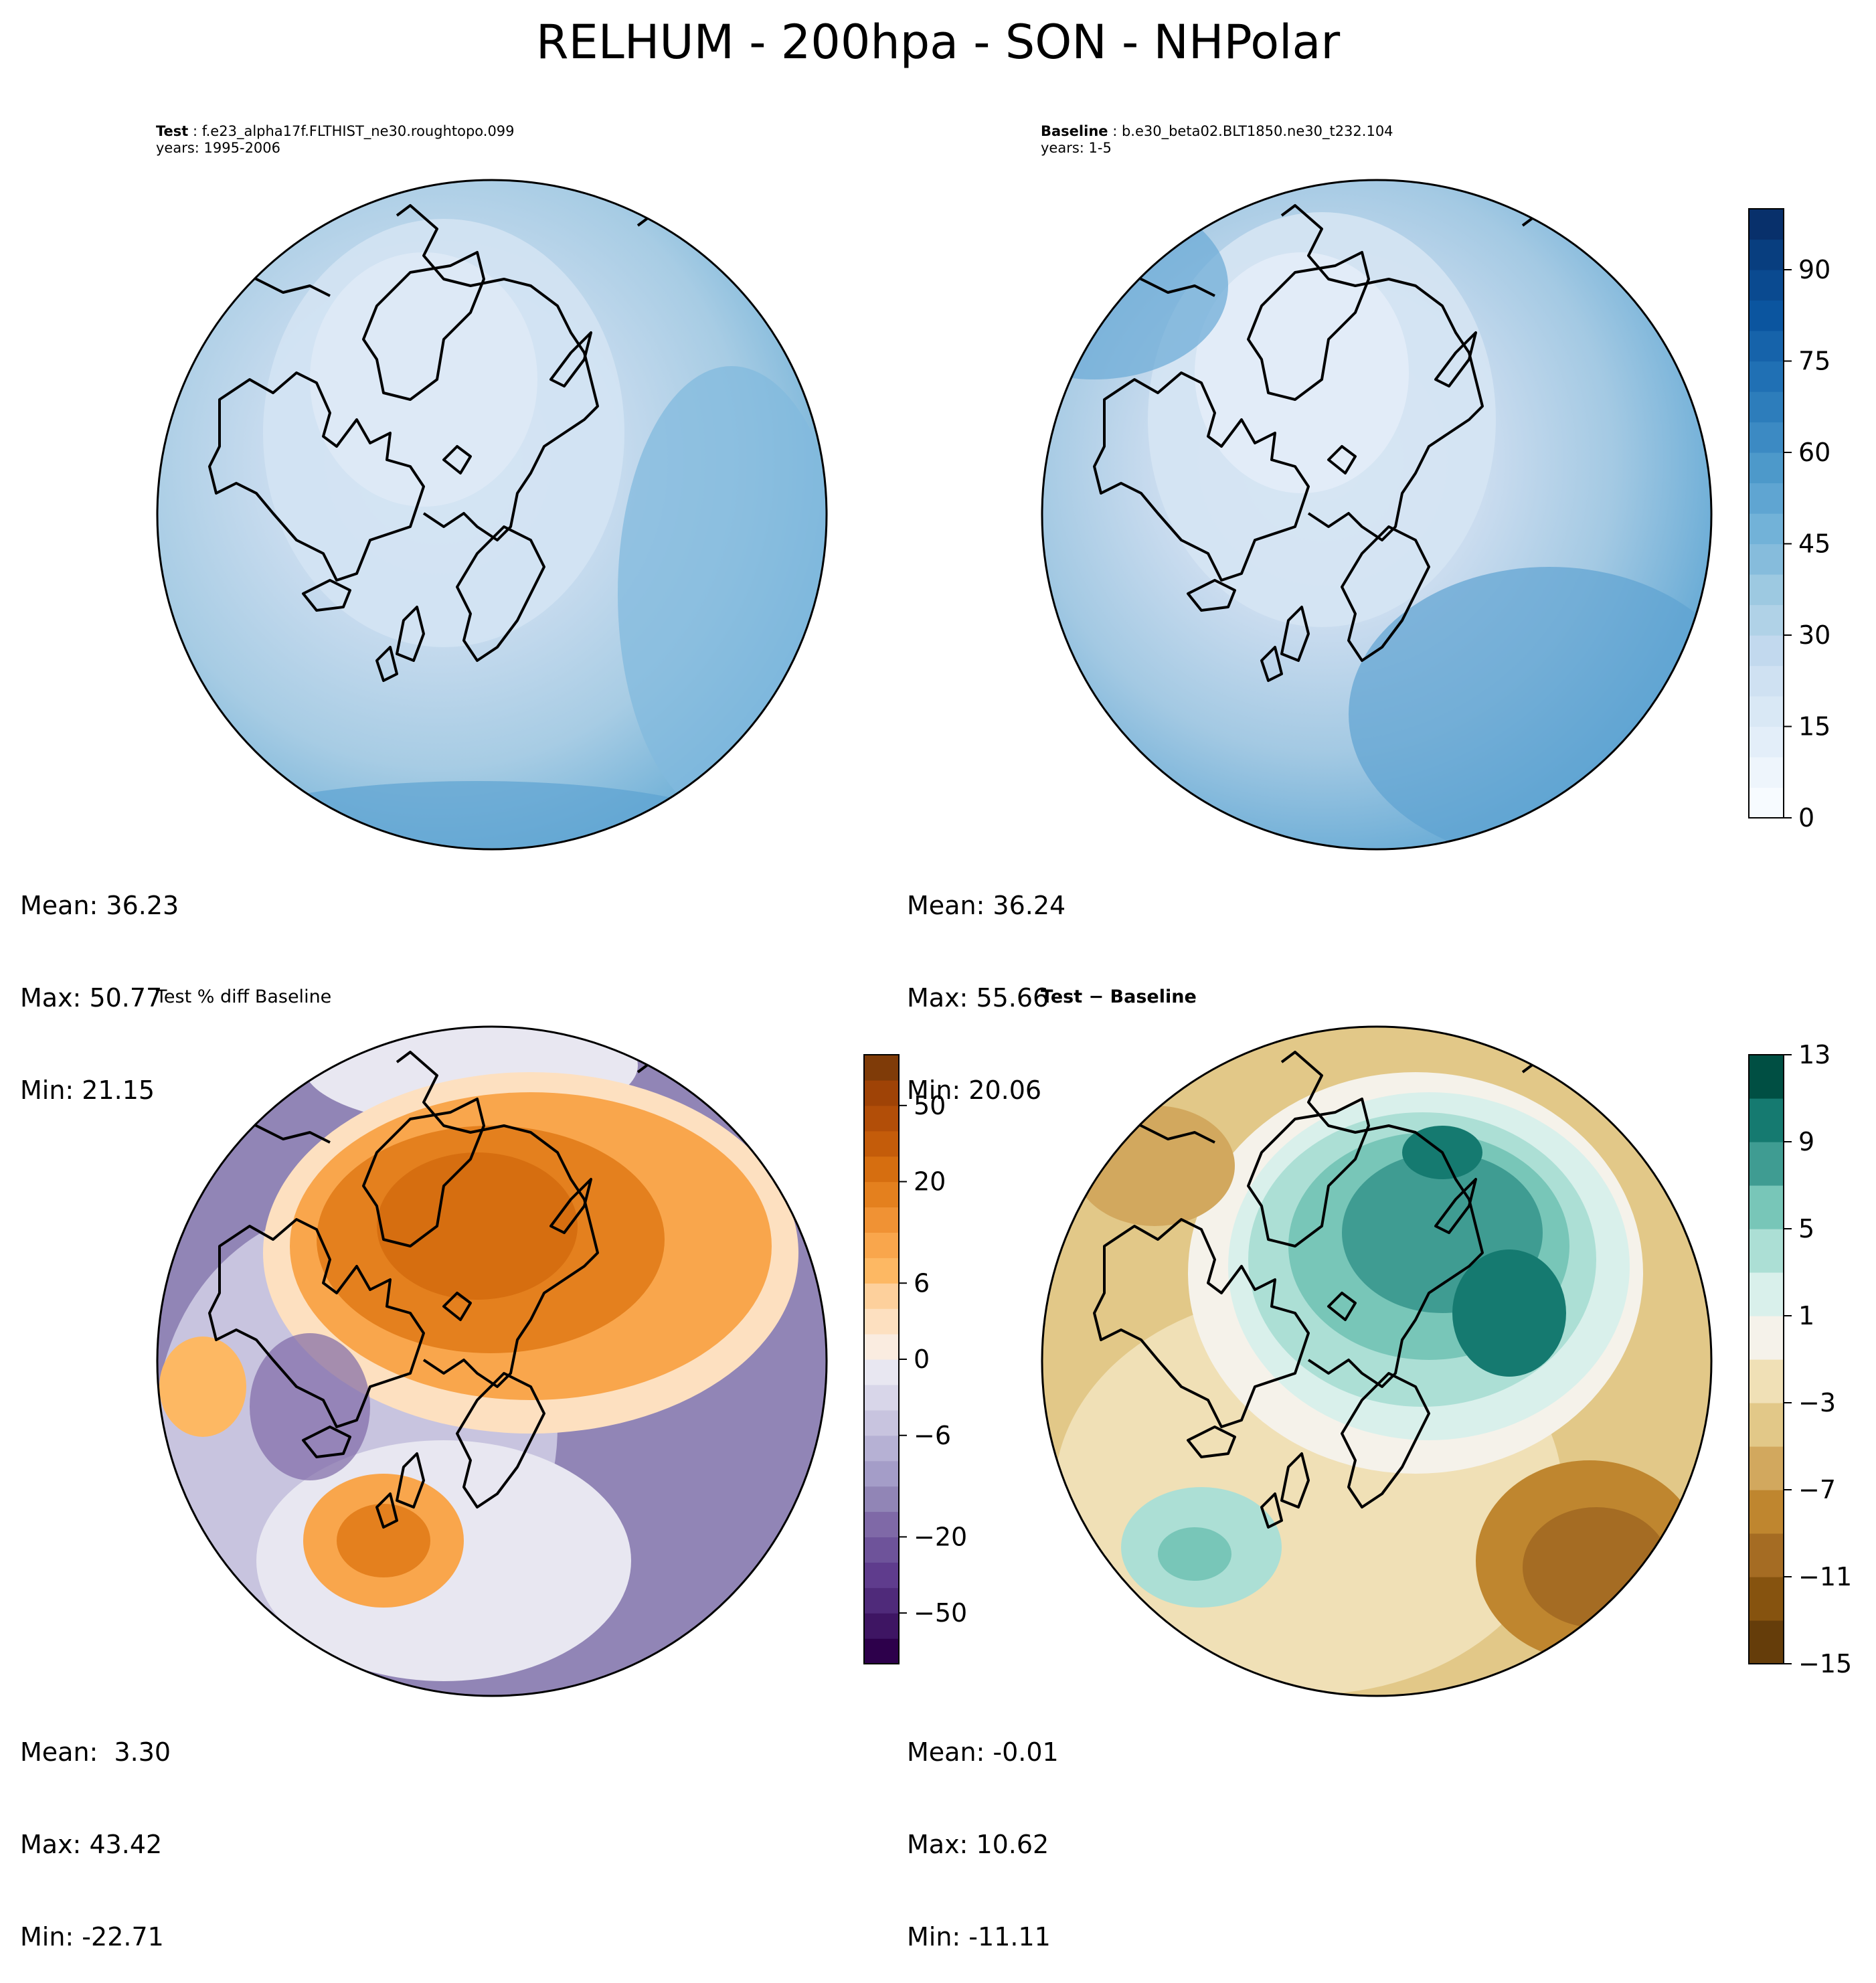  Describe the element at coordinates (722, 593) in the screenshot. I see `test-field-high` at that location.